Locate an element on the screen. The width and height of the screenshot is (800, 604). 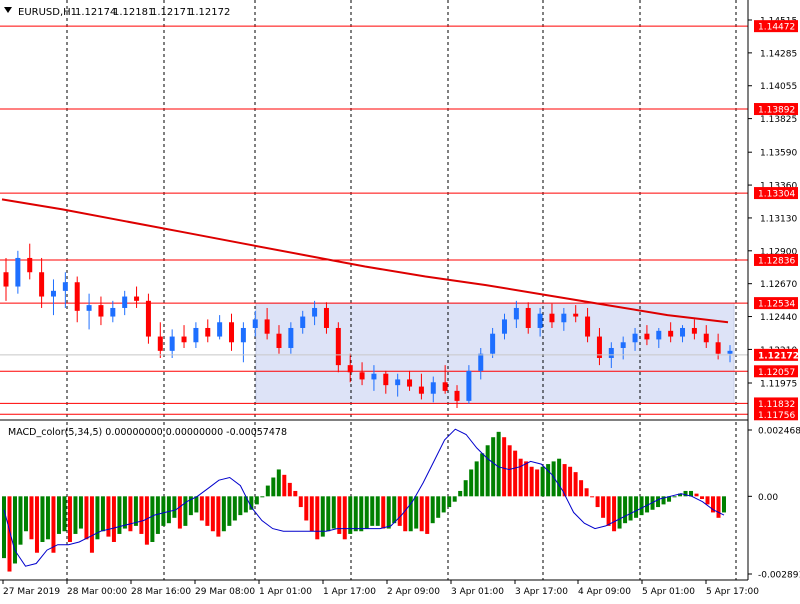
time-tick-label: 3 Apr 01:00 is located at coordinates (477, 592).